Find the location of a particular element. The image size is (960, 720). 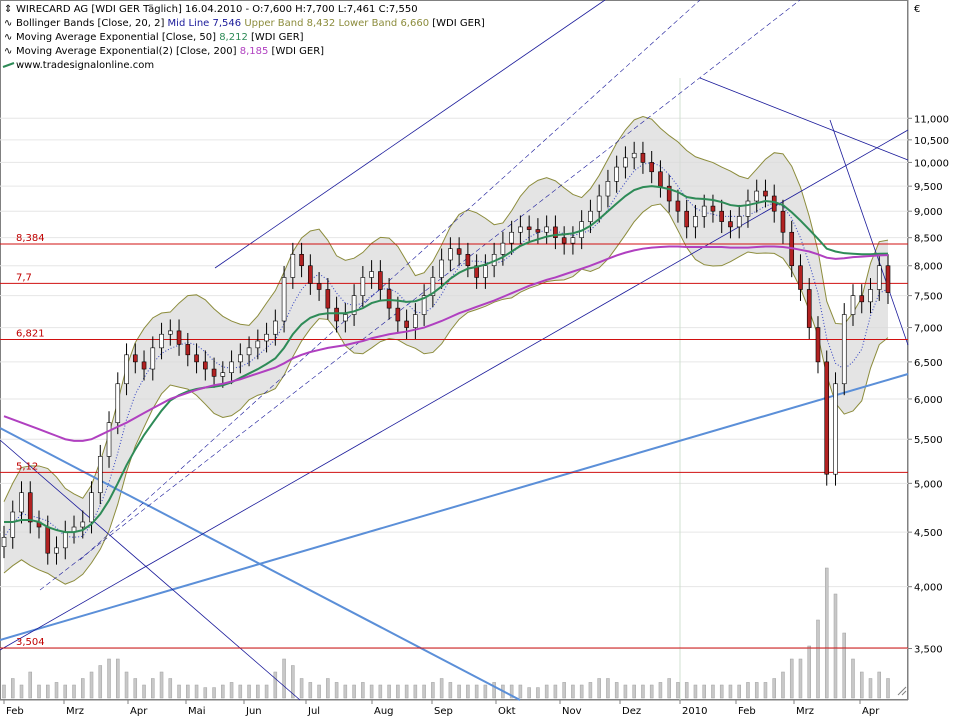

y-tick-label: 4,500 is located at coordinates (928, 533).